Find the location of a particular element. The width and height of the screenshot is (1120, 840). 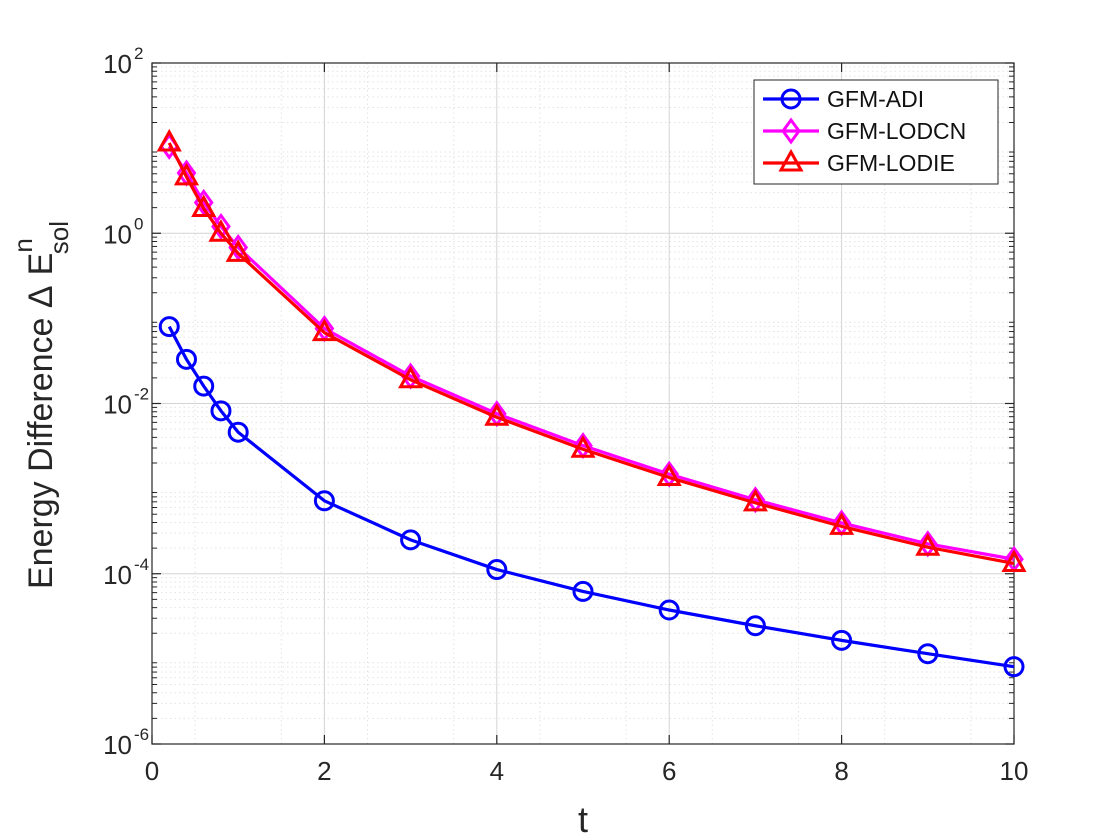

y-axis-label: Energy Difference ΔEn sol is located at coordinates (41, 405).